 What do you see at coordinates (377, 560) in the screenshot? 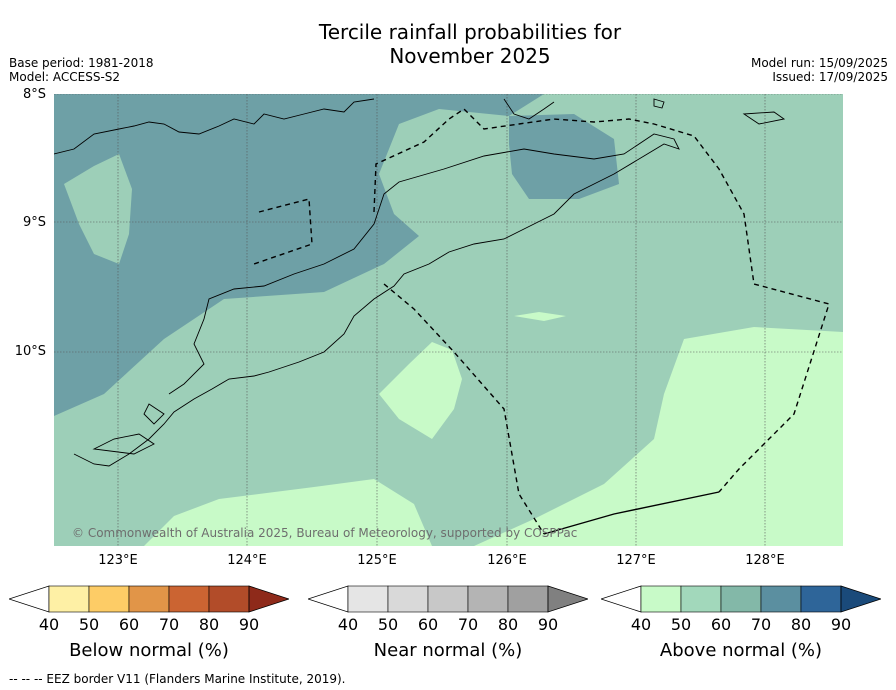
I see `lon-label-125e: 125°E` at bounding box center [377, 560].